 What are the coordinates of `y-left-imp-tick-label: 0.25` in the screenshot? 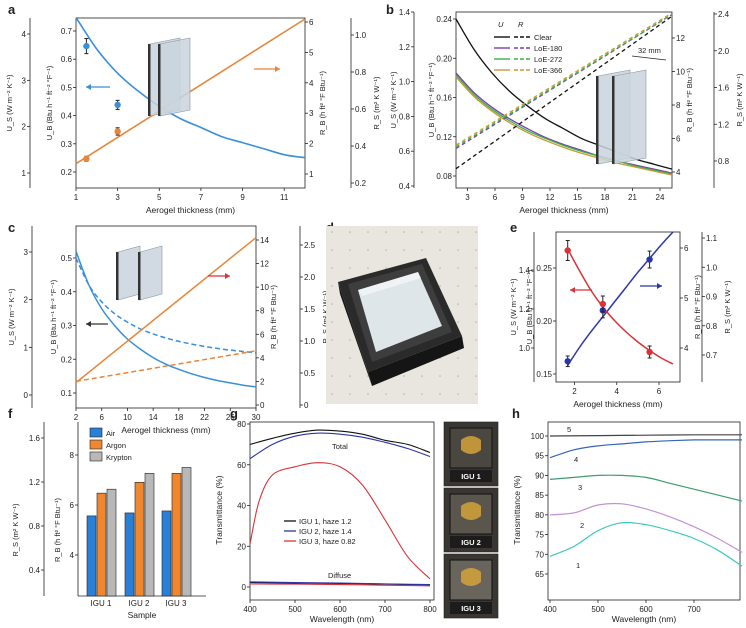 It's located at (544, 268).